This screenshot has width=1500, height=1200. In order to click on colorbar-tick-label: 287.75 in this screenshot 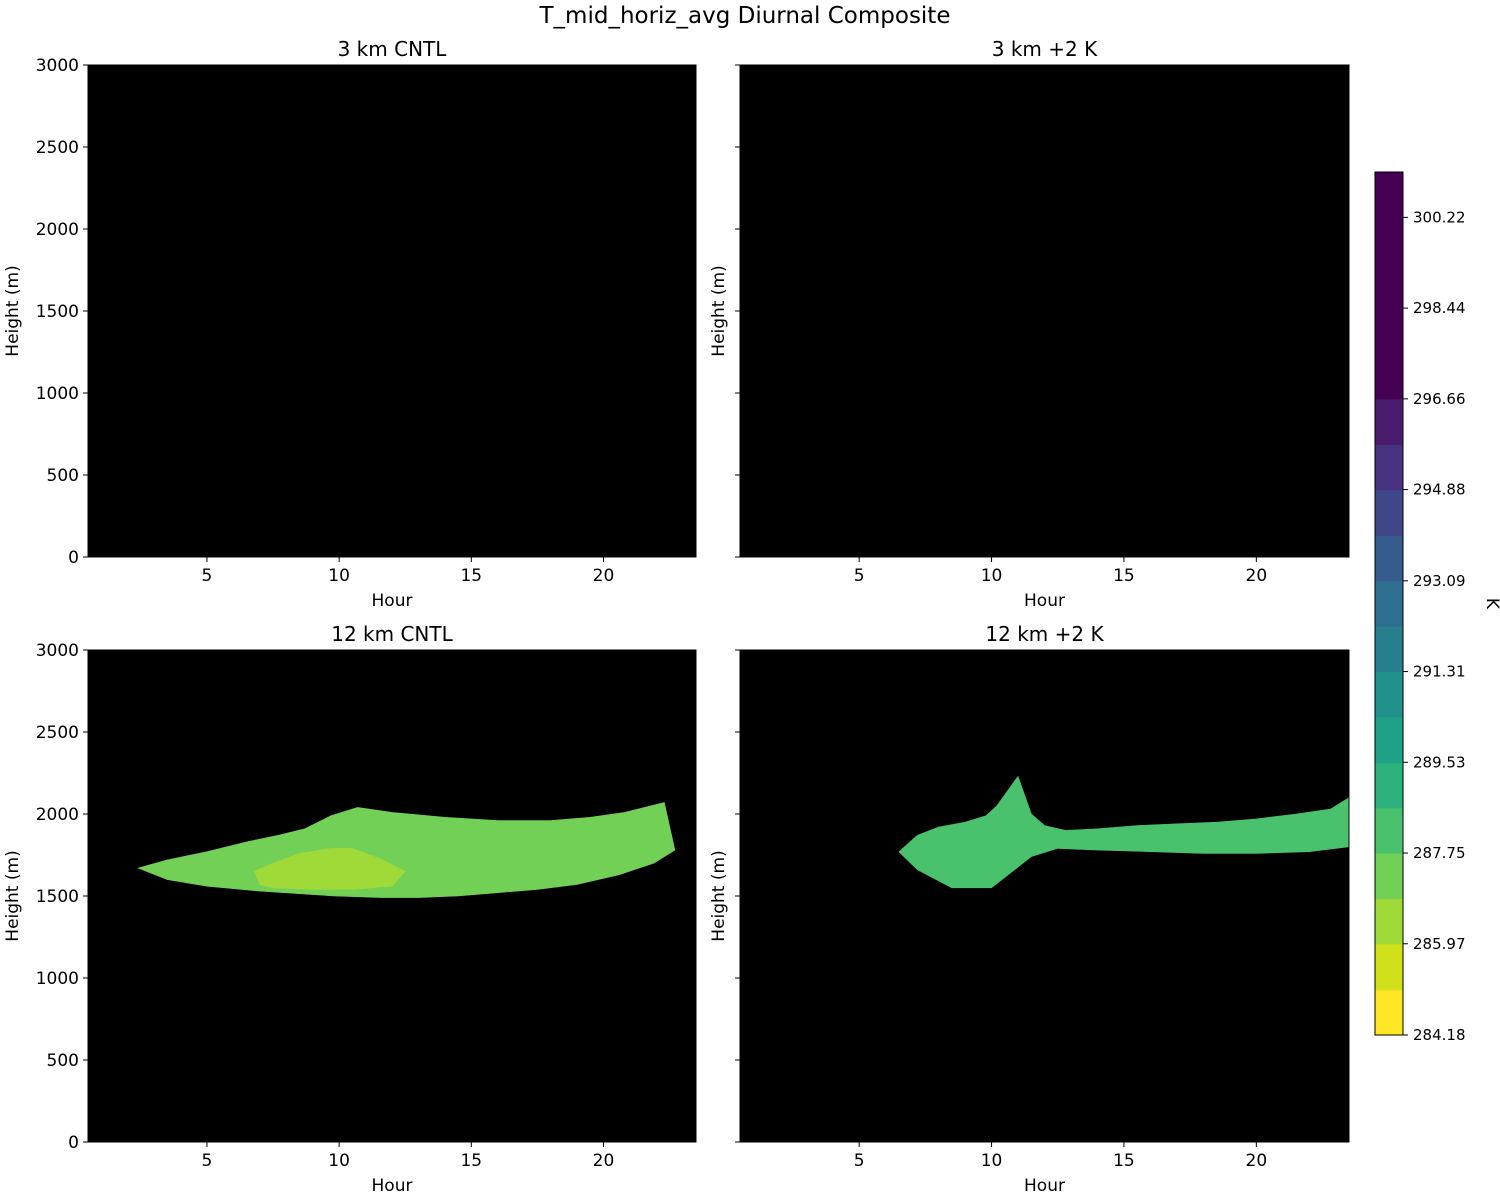, I will do `click(1439, 853)`.